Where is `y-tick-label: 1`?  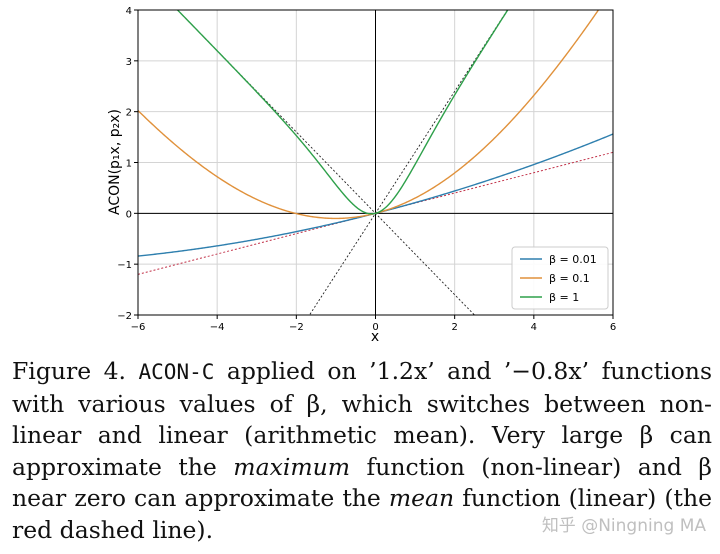 y-tick-label: 1 is located at coordinates (129, 164).